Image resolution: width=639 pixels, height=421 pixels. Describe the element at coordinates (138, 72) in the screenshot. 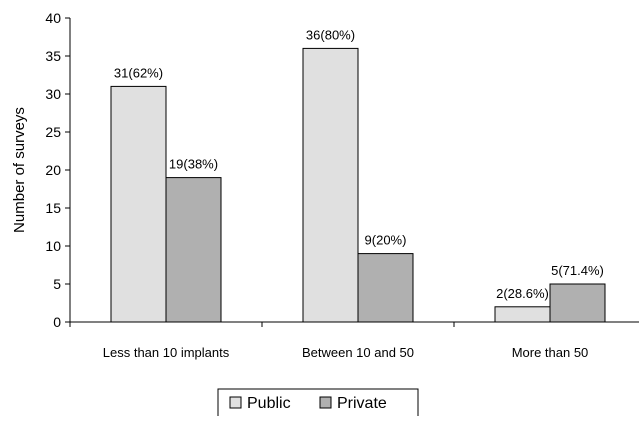

I see `data-label: 31(62%)` at that location.